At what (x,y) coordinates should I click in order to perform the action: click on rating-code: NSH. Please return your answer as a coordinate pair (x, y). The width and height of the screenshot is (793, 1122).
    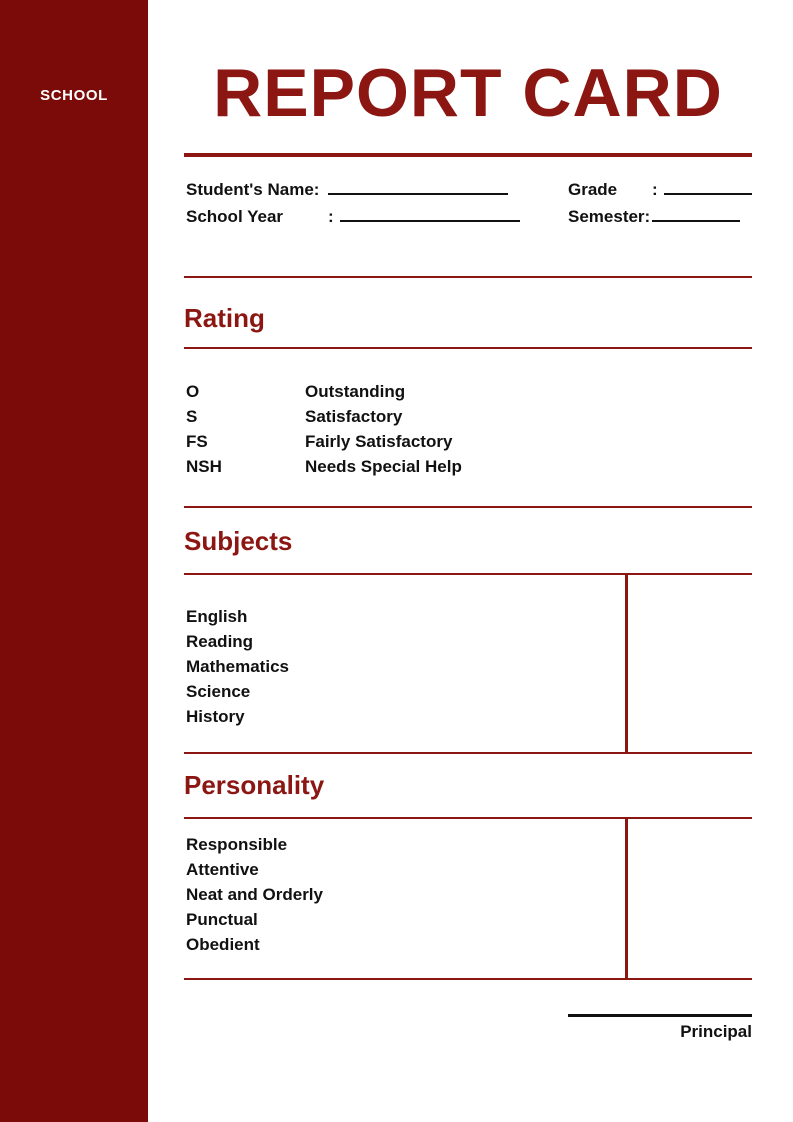
    Looking at the image, I should click on (204, 466).